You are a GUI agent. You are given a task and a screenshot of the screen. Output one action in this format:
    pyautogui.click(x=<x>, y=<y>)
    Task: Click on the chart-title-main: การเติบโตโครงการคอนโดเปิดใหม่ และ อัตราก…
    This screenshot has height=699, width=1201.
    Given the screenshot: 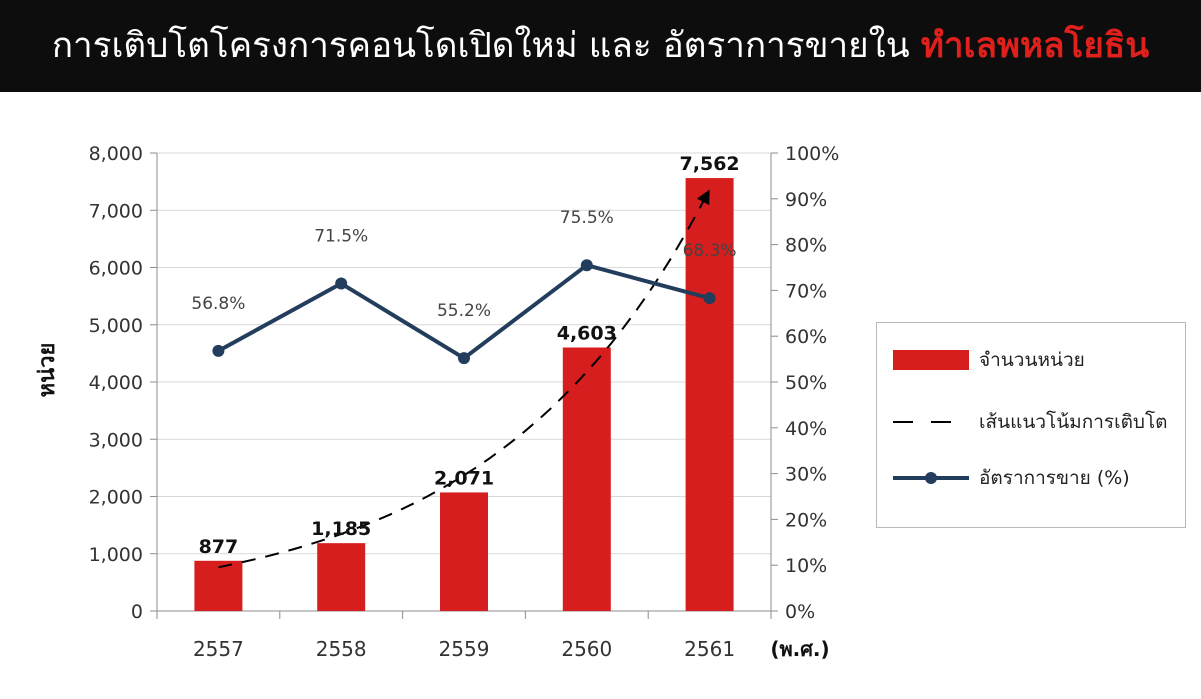 What is the action you would take?
    pyautogui.click(x=480, y=46)
    